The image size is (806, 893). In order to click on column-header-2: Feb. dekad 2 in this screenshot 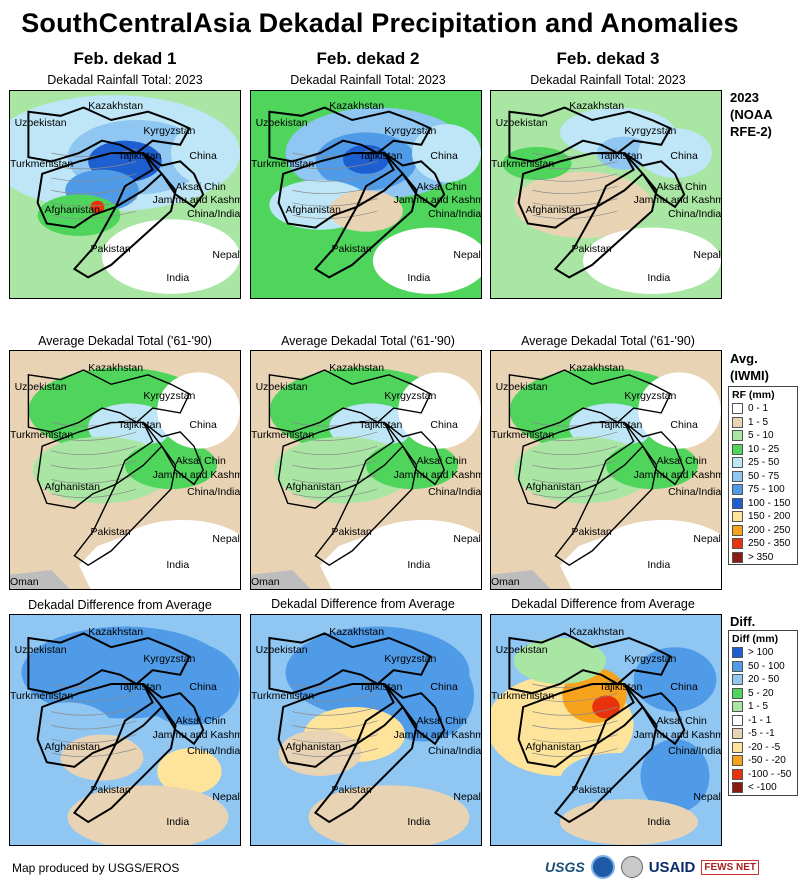, I will do `click(368, 58)`.